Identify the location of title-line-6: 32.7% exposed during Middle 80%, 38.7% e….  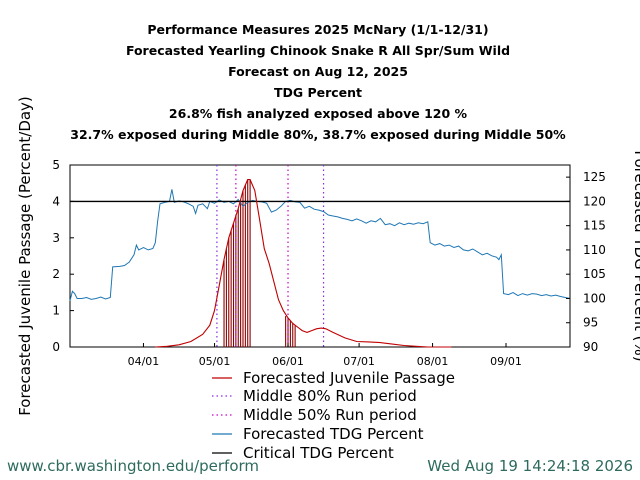
(318, 134).